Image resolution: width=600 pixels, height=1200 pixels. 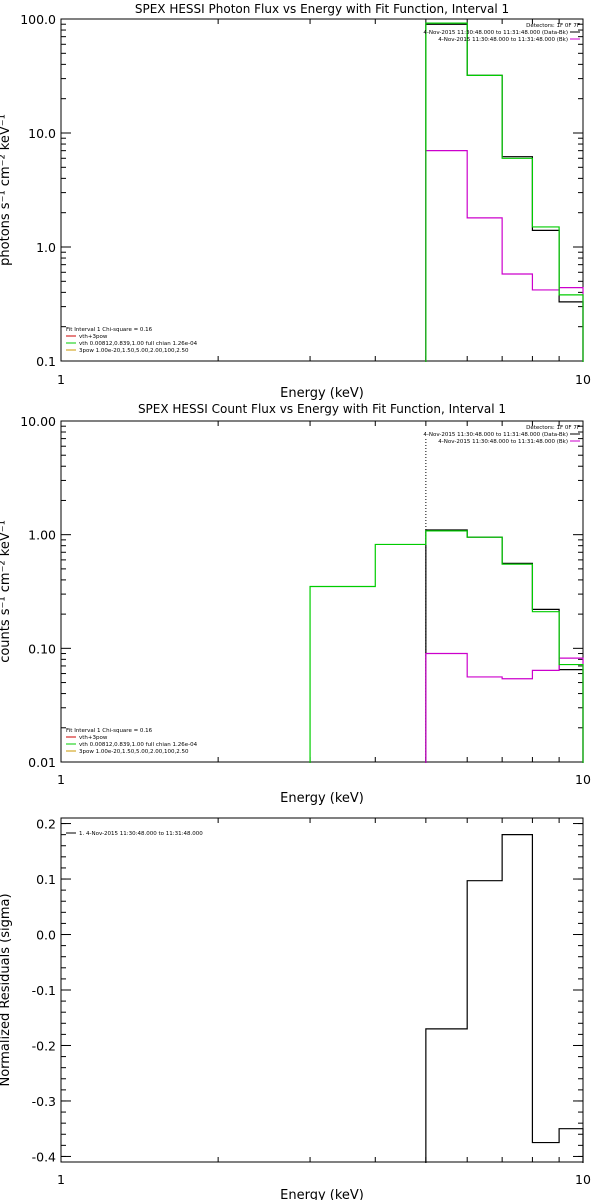 What do you see at coordinates (38, 421) in the screenshot?
I see `y-tick-label: 10.00` at bounding box center [38, 421].